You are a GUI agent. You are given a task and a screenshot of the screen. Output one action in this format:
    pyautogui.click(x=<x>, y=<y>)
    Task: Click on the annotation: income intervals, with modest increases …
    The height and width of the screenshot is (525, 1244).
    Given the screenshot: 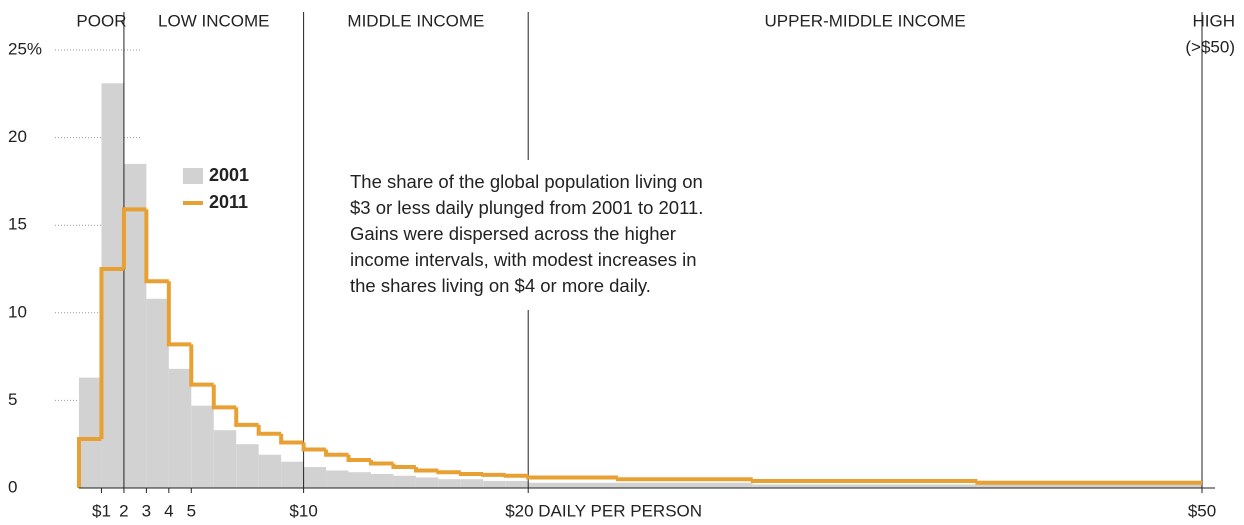 What is the action you would take?
    pyautogui.click(x=523, y=259)
    